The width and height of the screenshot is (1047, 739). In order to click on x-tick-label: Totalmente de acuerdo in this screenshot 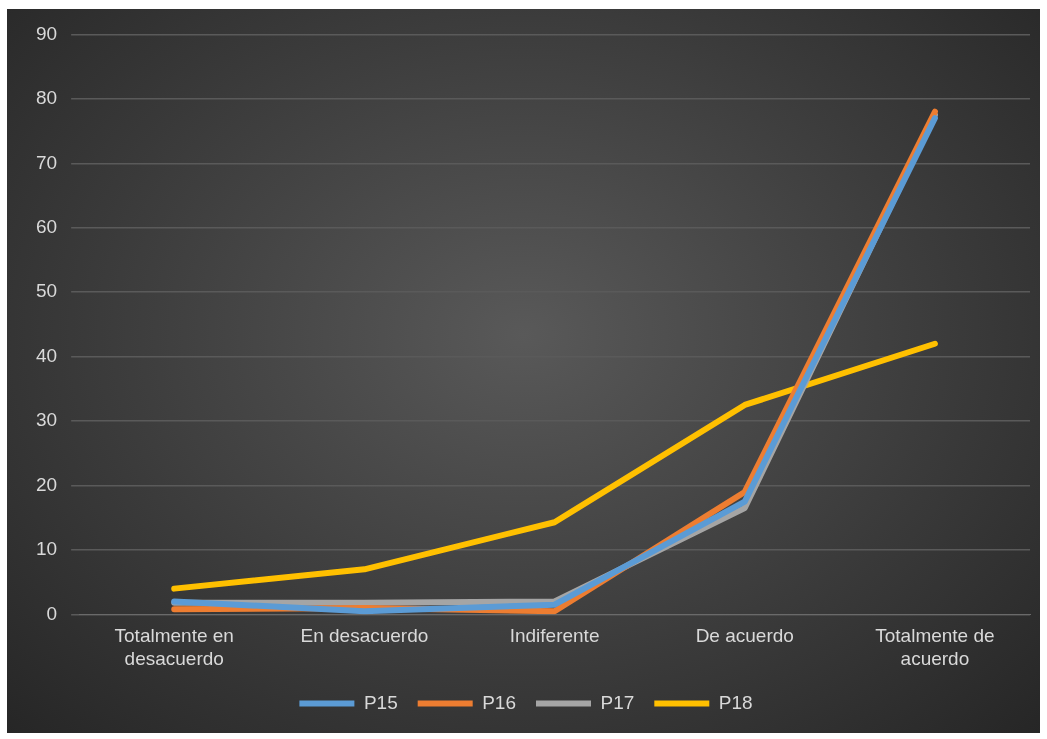, I will do `click(935, 647)`.